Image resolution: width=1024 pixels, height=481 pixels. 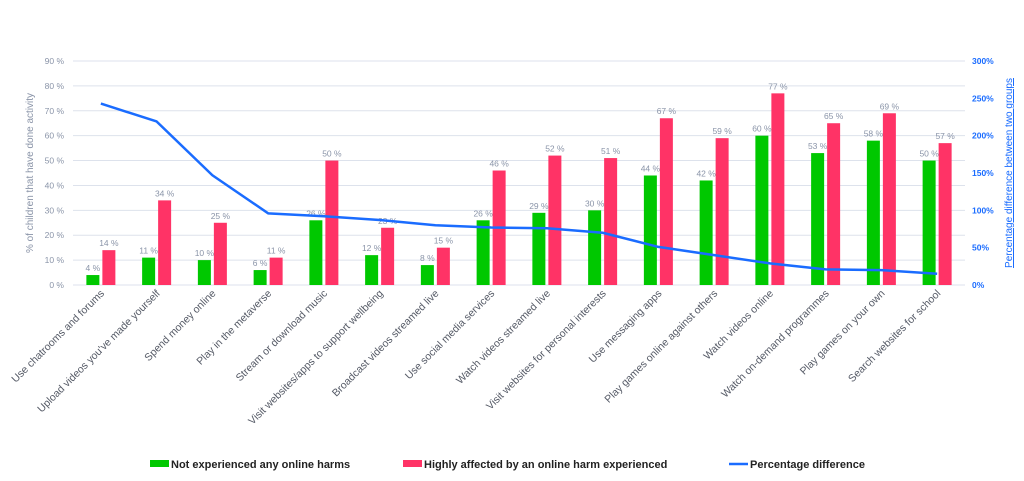 I want to click on data-label: 77 %, so click(x=778, y=86).